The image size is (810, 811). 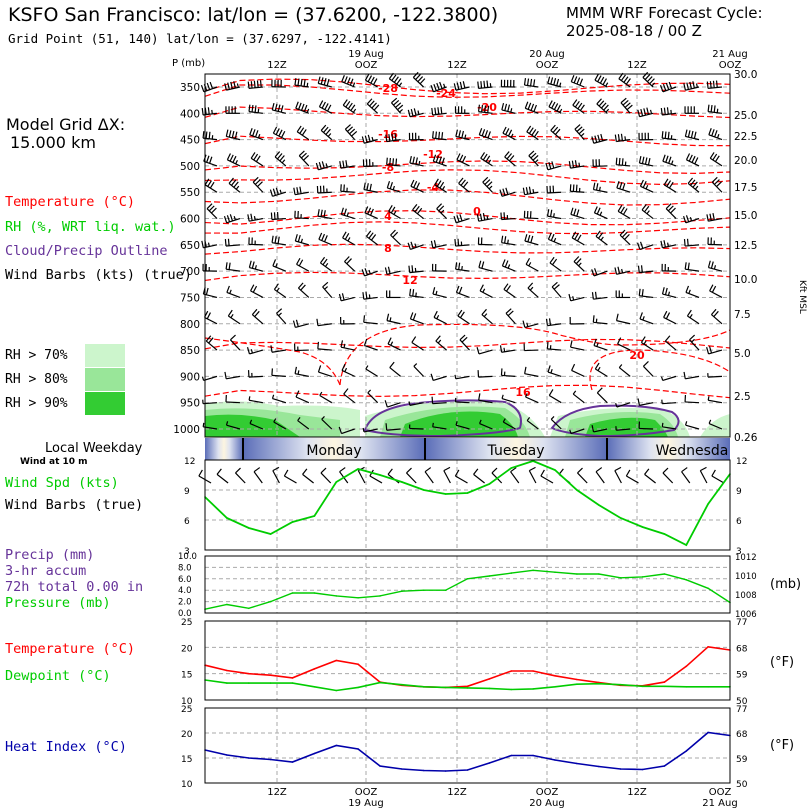 I want to click on temp-left-tick-3: 10, so click(x=187, y=702).